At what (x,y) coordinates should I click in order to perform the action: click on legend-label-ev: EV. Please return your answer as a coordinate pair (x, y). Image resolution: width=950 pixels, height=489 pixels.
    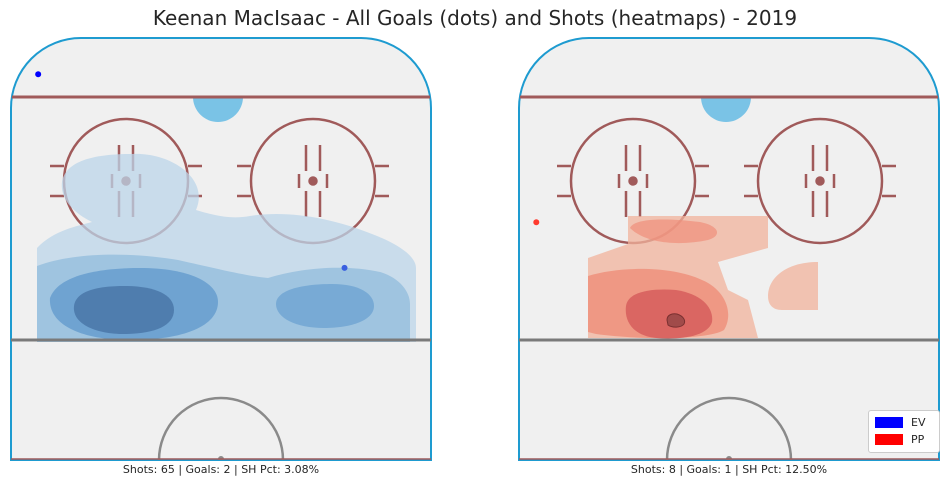
    Looking at the image, I should click on (918, 422).